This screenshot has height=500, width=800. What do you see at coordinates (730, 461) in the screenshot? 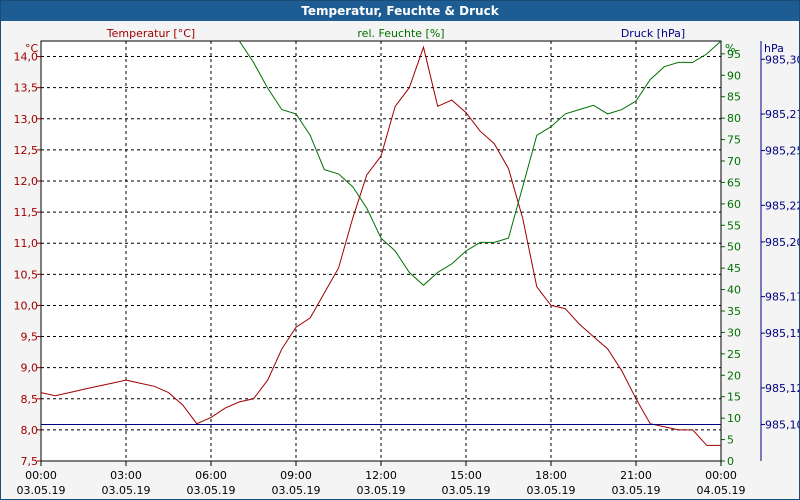
I see `humidity-tick-label: 0` at bounding box center [730, 461].